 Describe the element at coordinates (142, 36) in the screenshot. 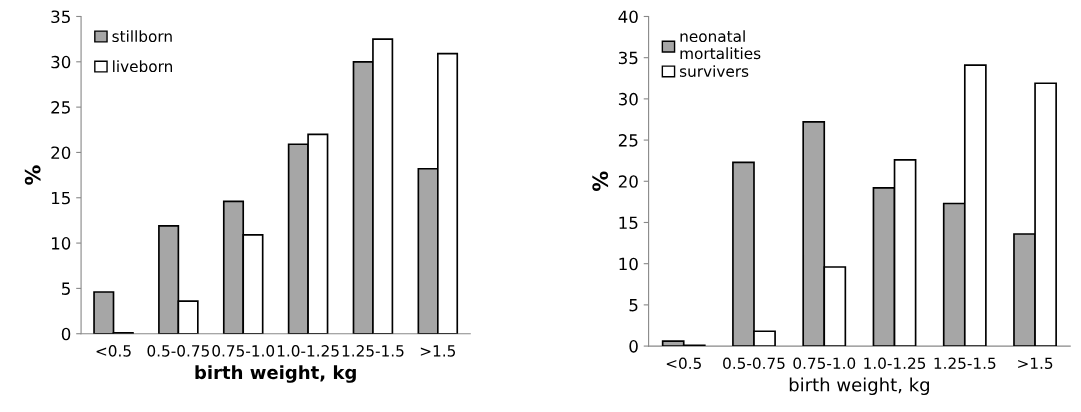

I see `legend-label: stillborn` at that location.